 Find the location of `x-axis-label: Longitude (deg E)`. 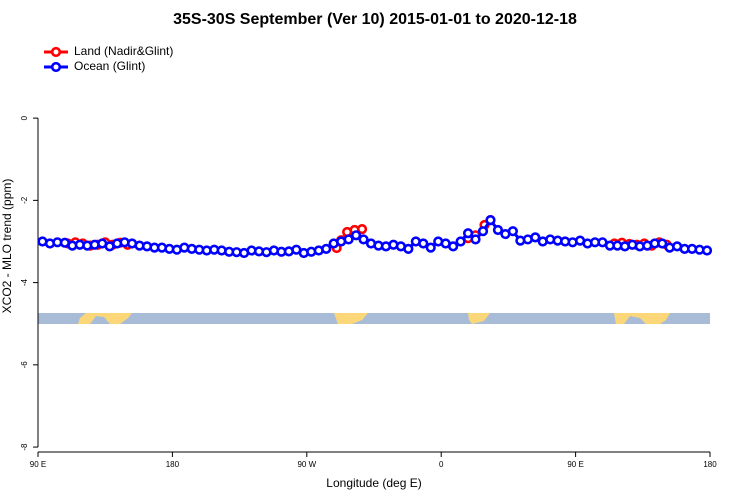

x-axis-label: Longitude (deg E) is located at coordinates (373, 483).